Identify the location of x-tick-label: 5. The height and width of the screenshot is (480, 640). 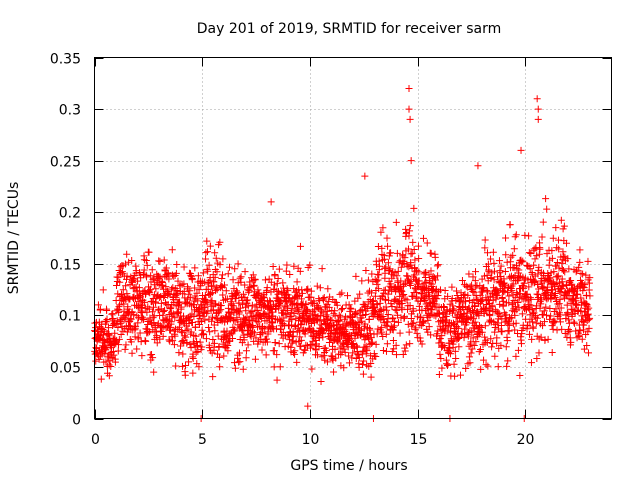
(202, 440).